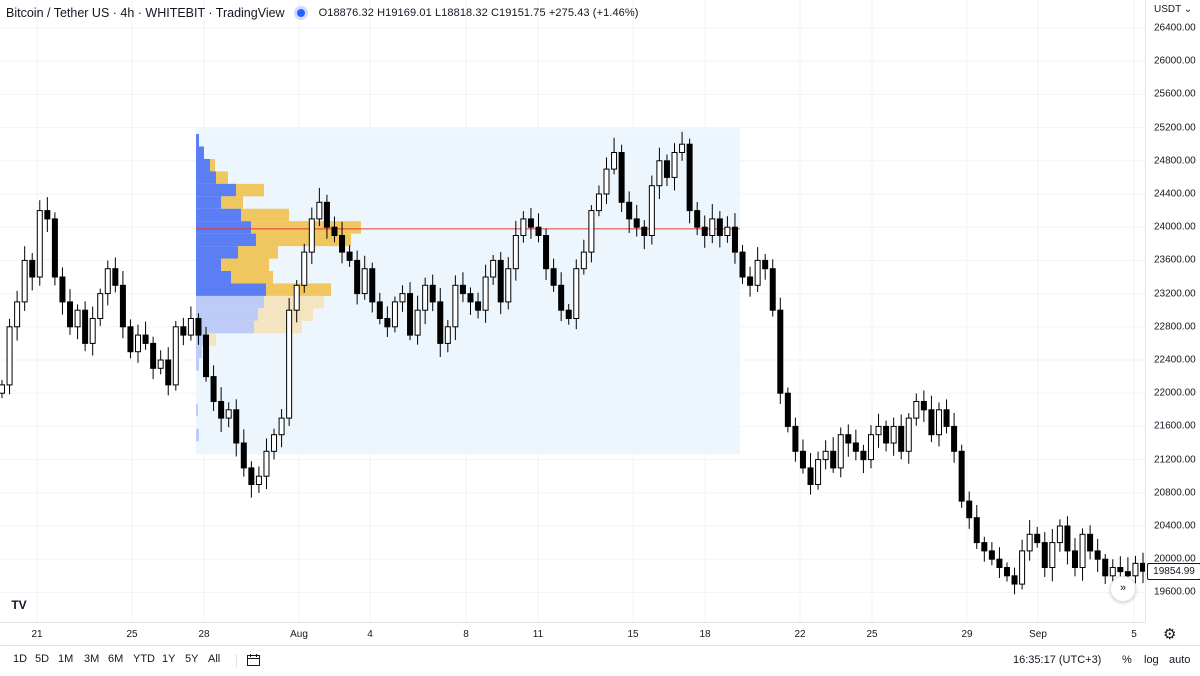 This screenshot has width=1200, height=676. Describe the element at coordinates (144, 659) in the screenshot. I see `range-ytd-button: YTD` at that location.